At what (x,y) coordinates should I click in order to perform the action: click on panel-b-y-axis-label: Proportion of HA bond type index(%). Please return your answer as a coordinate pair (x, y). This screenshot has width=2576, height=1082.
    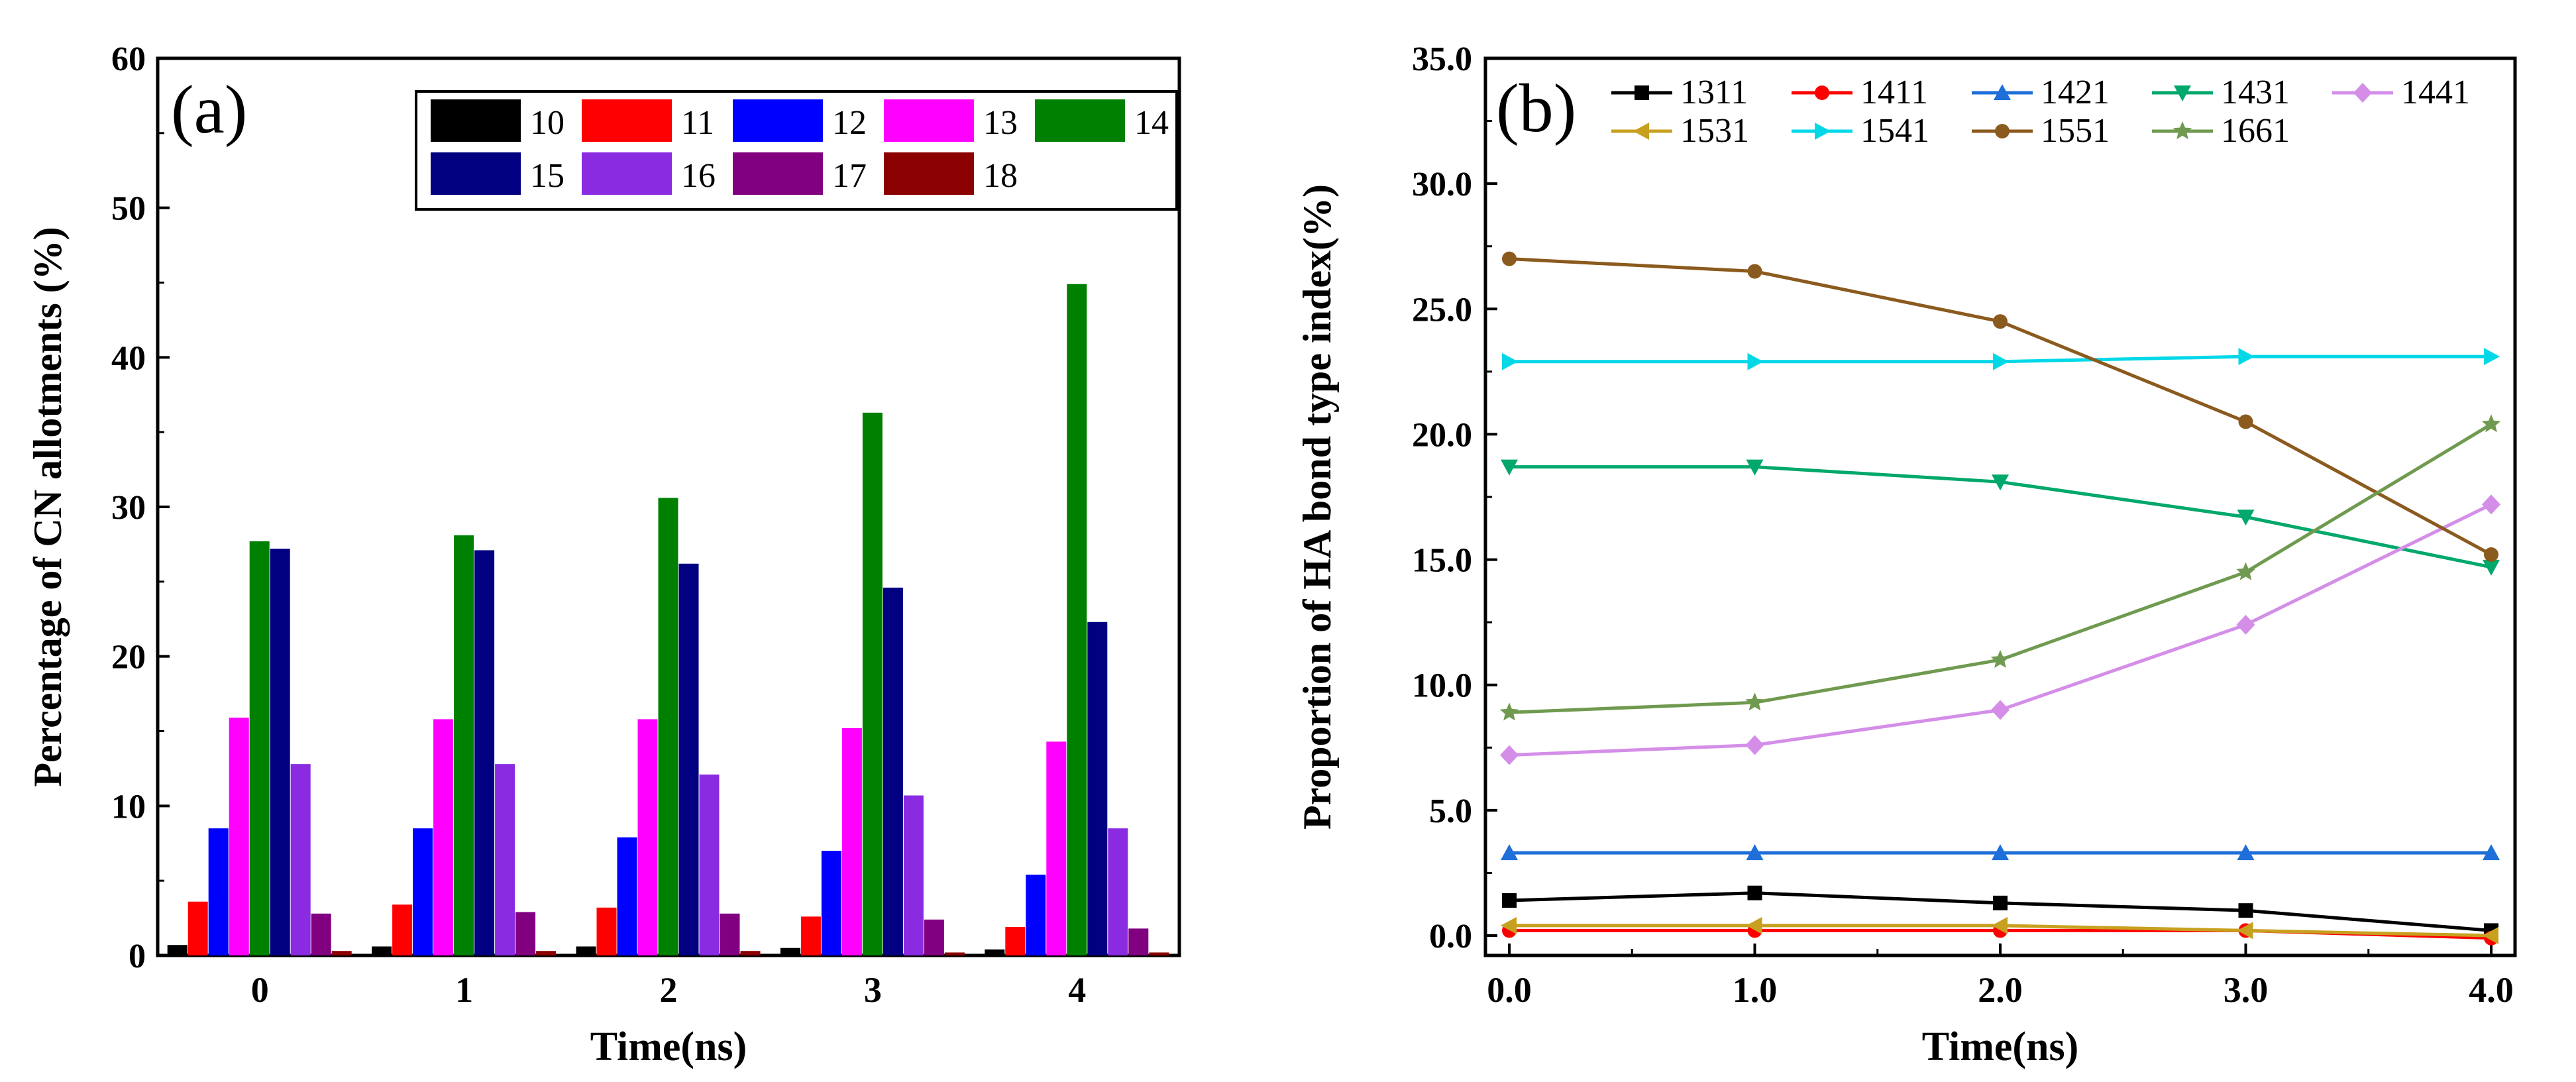
    Looking at the image, I should click on (1317, 507).